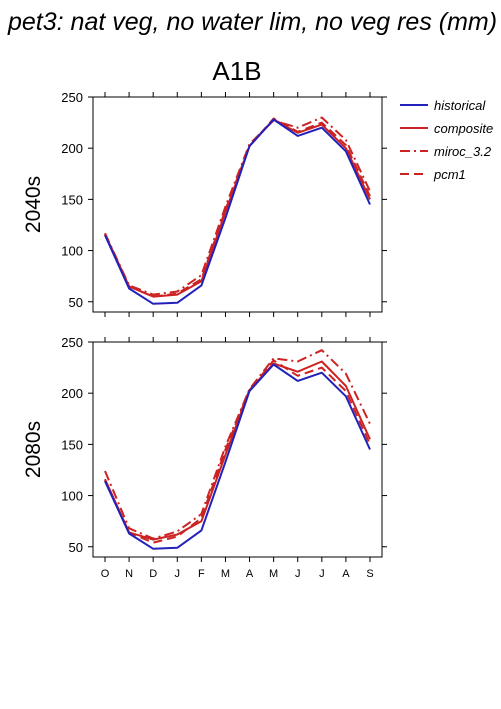 This screenshot has width=501, height=709. What do you see at coordinates (236, 71) in the screenshot?
I see `scenario-title: A1B` at bounding box center [236, 71].